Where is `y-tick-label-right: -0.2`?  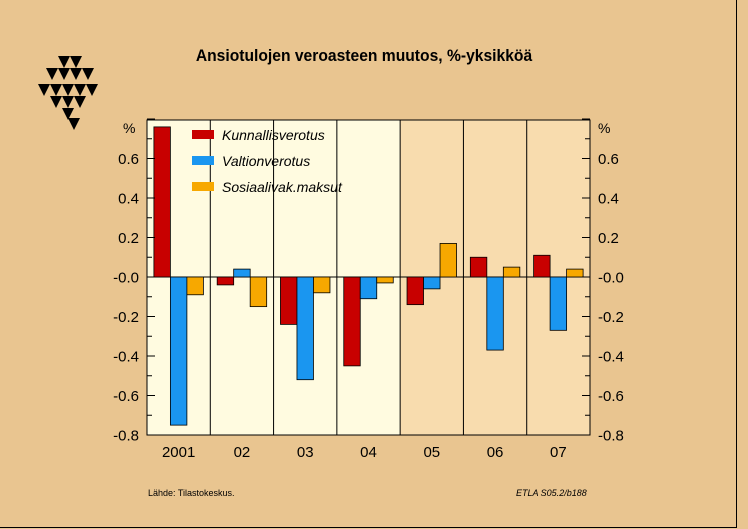 y-tick-label-right: -0.2 is located at coordinates (611, 317).